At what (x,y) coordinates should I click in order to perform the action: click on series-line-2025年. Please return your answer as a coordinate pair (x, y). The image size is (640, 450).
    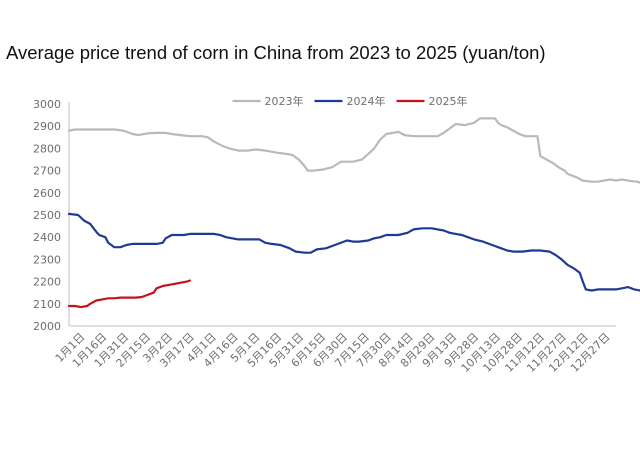
    Looking at the image, I should click on (129, 294).